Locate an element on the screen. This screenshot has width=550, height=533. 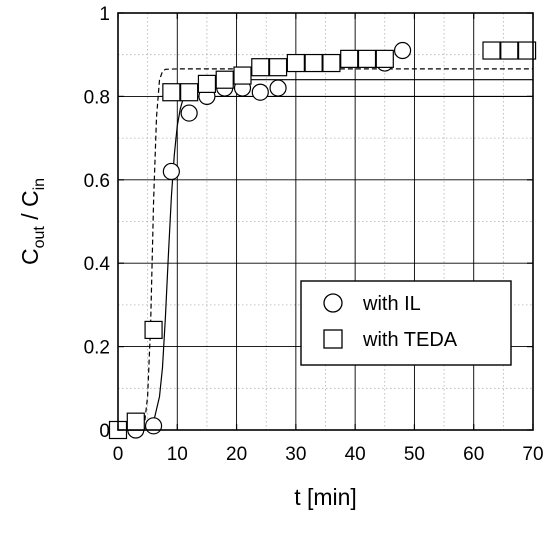
legend-label-with-teda: with TEDA is located at coordinates (410, 340).